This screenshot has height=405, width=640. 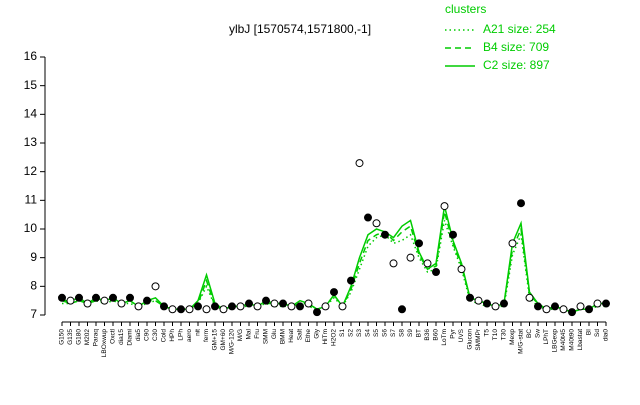 I want to click on x-tick-label: Salt, so click(x=300, y=334).